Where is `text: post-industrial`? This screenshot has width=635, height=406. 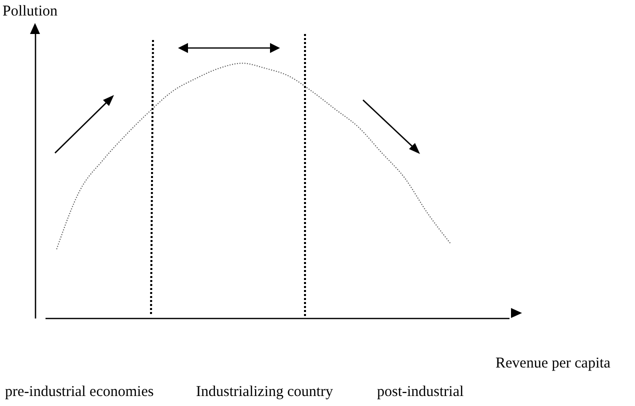
text: post-industrial is located at coordinates (420, 392).